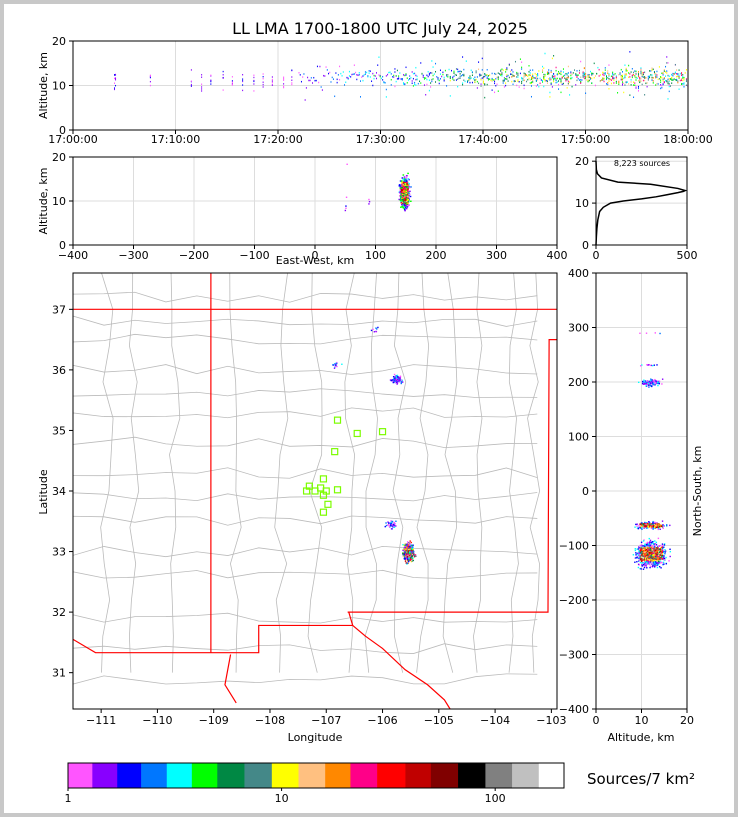  What do you see at coordinates (574, 546) in the screenshot?
I see `northsouth-tick-label: −100` at bounding box center [574, 546].